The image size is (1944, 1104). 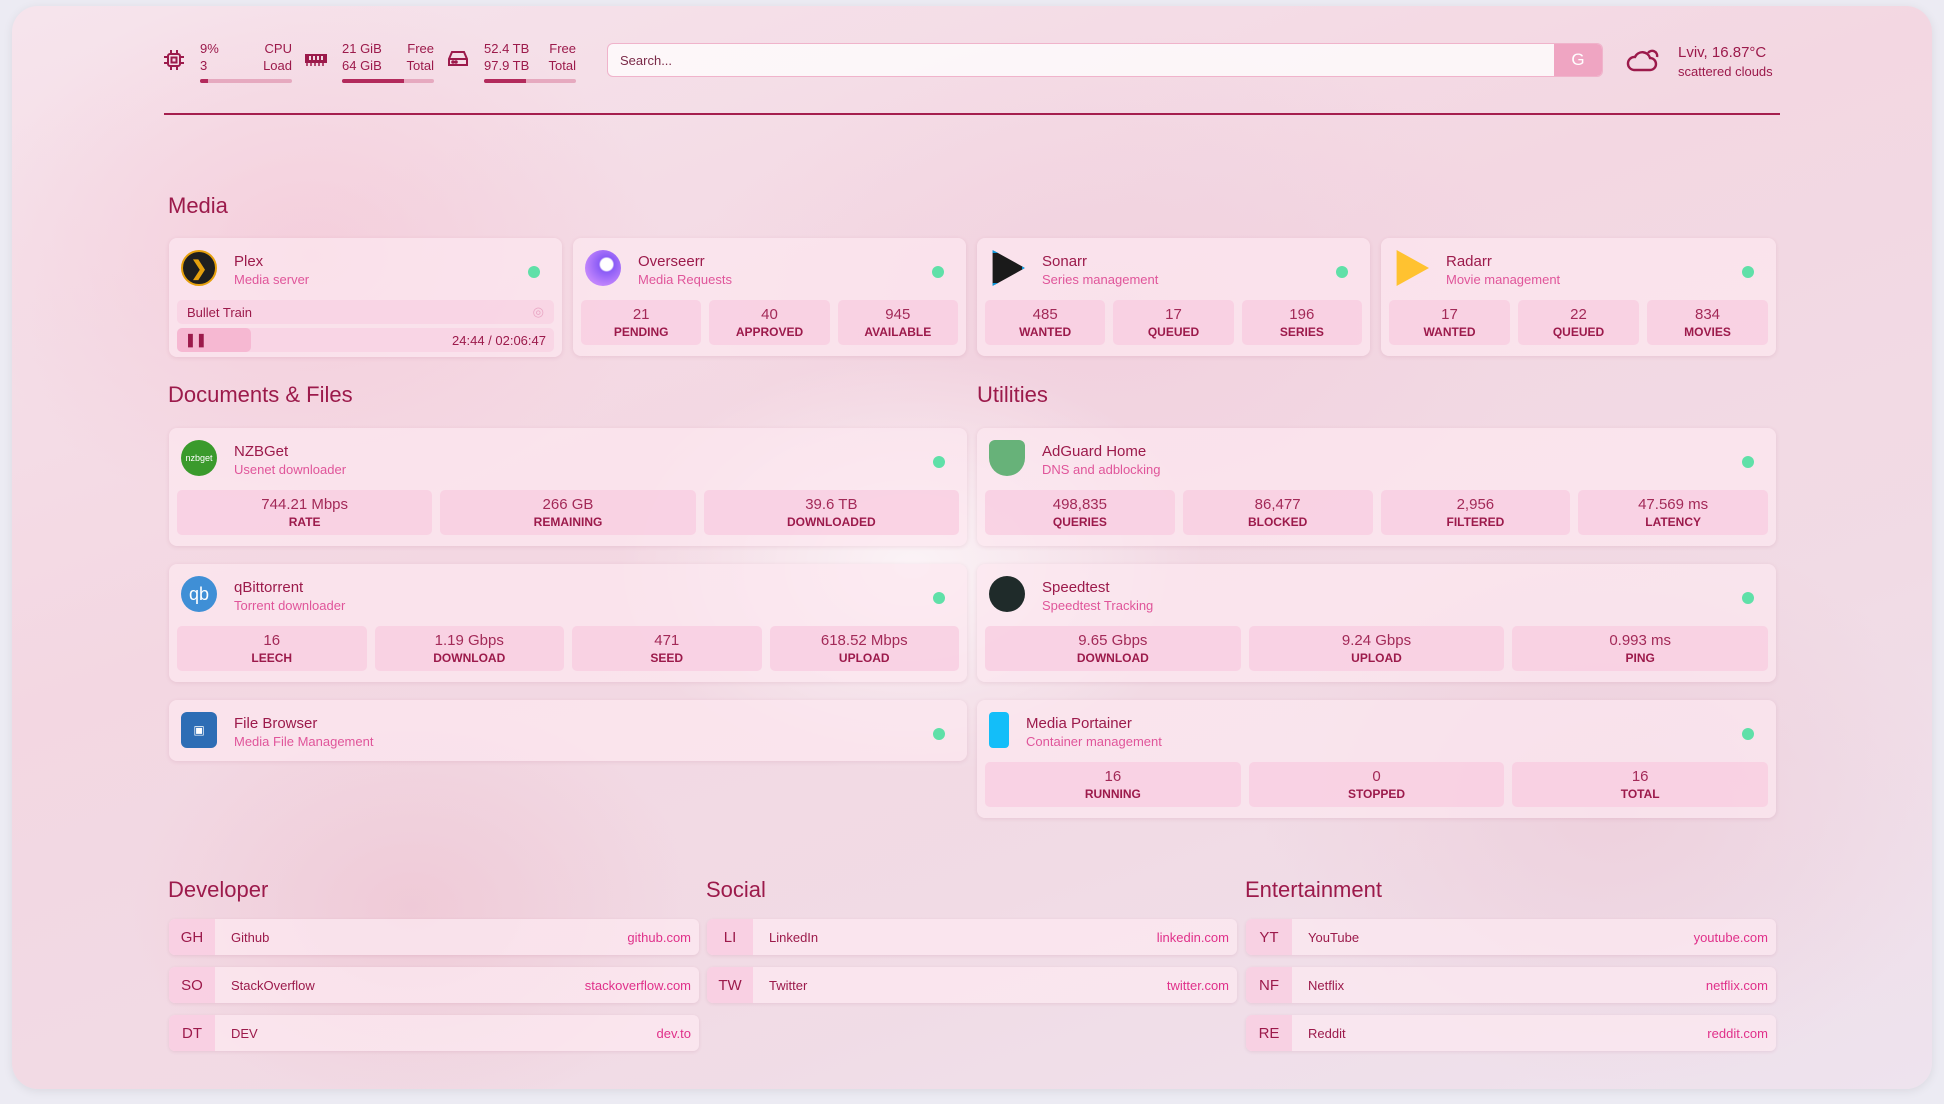 What do you see at coordinates (1578, 314) in the screenshot?
I see `stat-value: 22` at bounding box center [1578, 314].